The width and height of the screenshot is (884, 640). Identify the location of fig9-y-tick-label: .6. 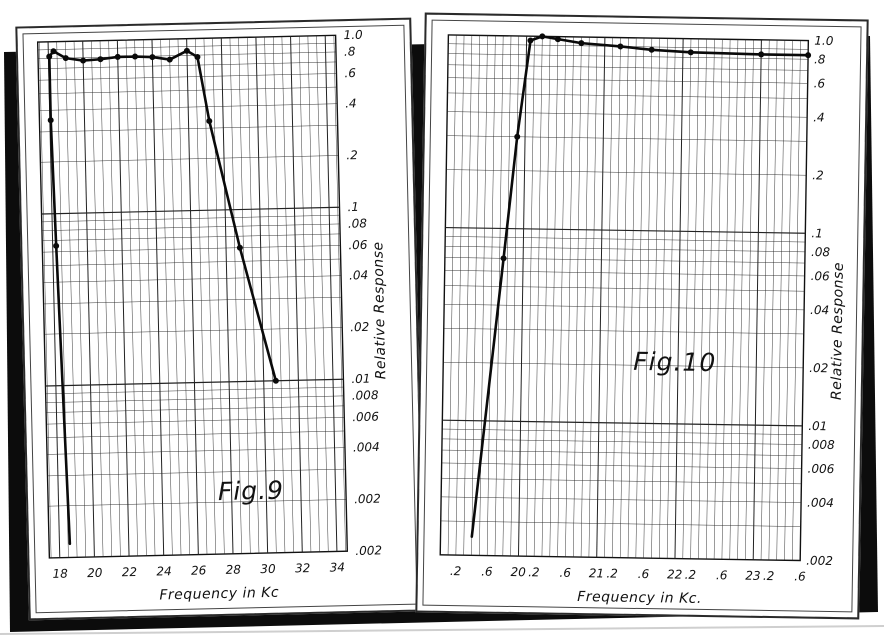
(350, 73).